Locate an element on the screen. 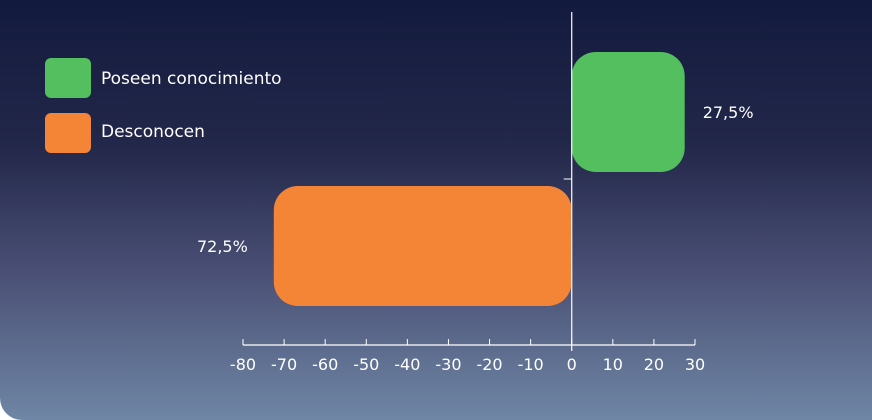 The width and height of the screenshot is (872, 420). x-tick-label: -30 is located at coordinates (448, 364).